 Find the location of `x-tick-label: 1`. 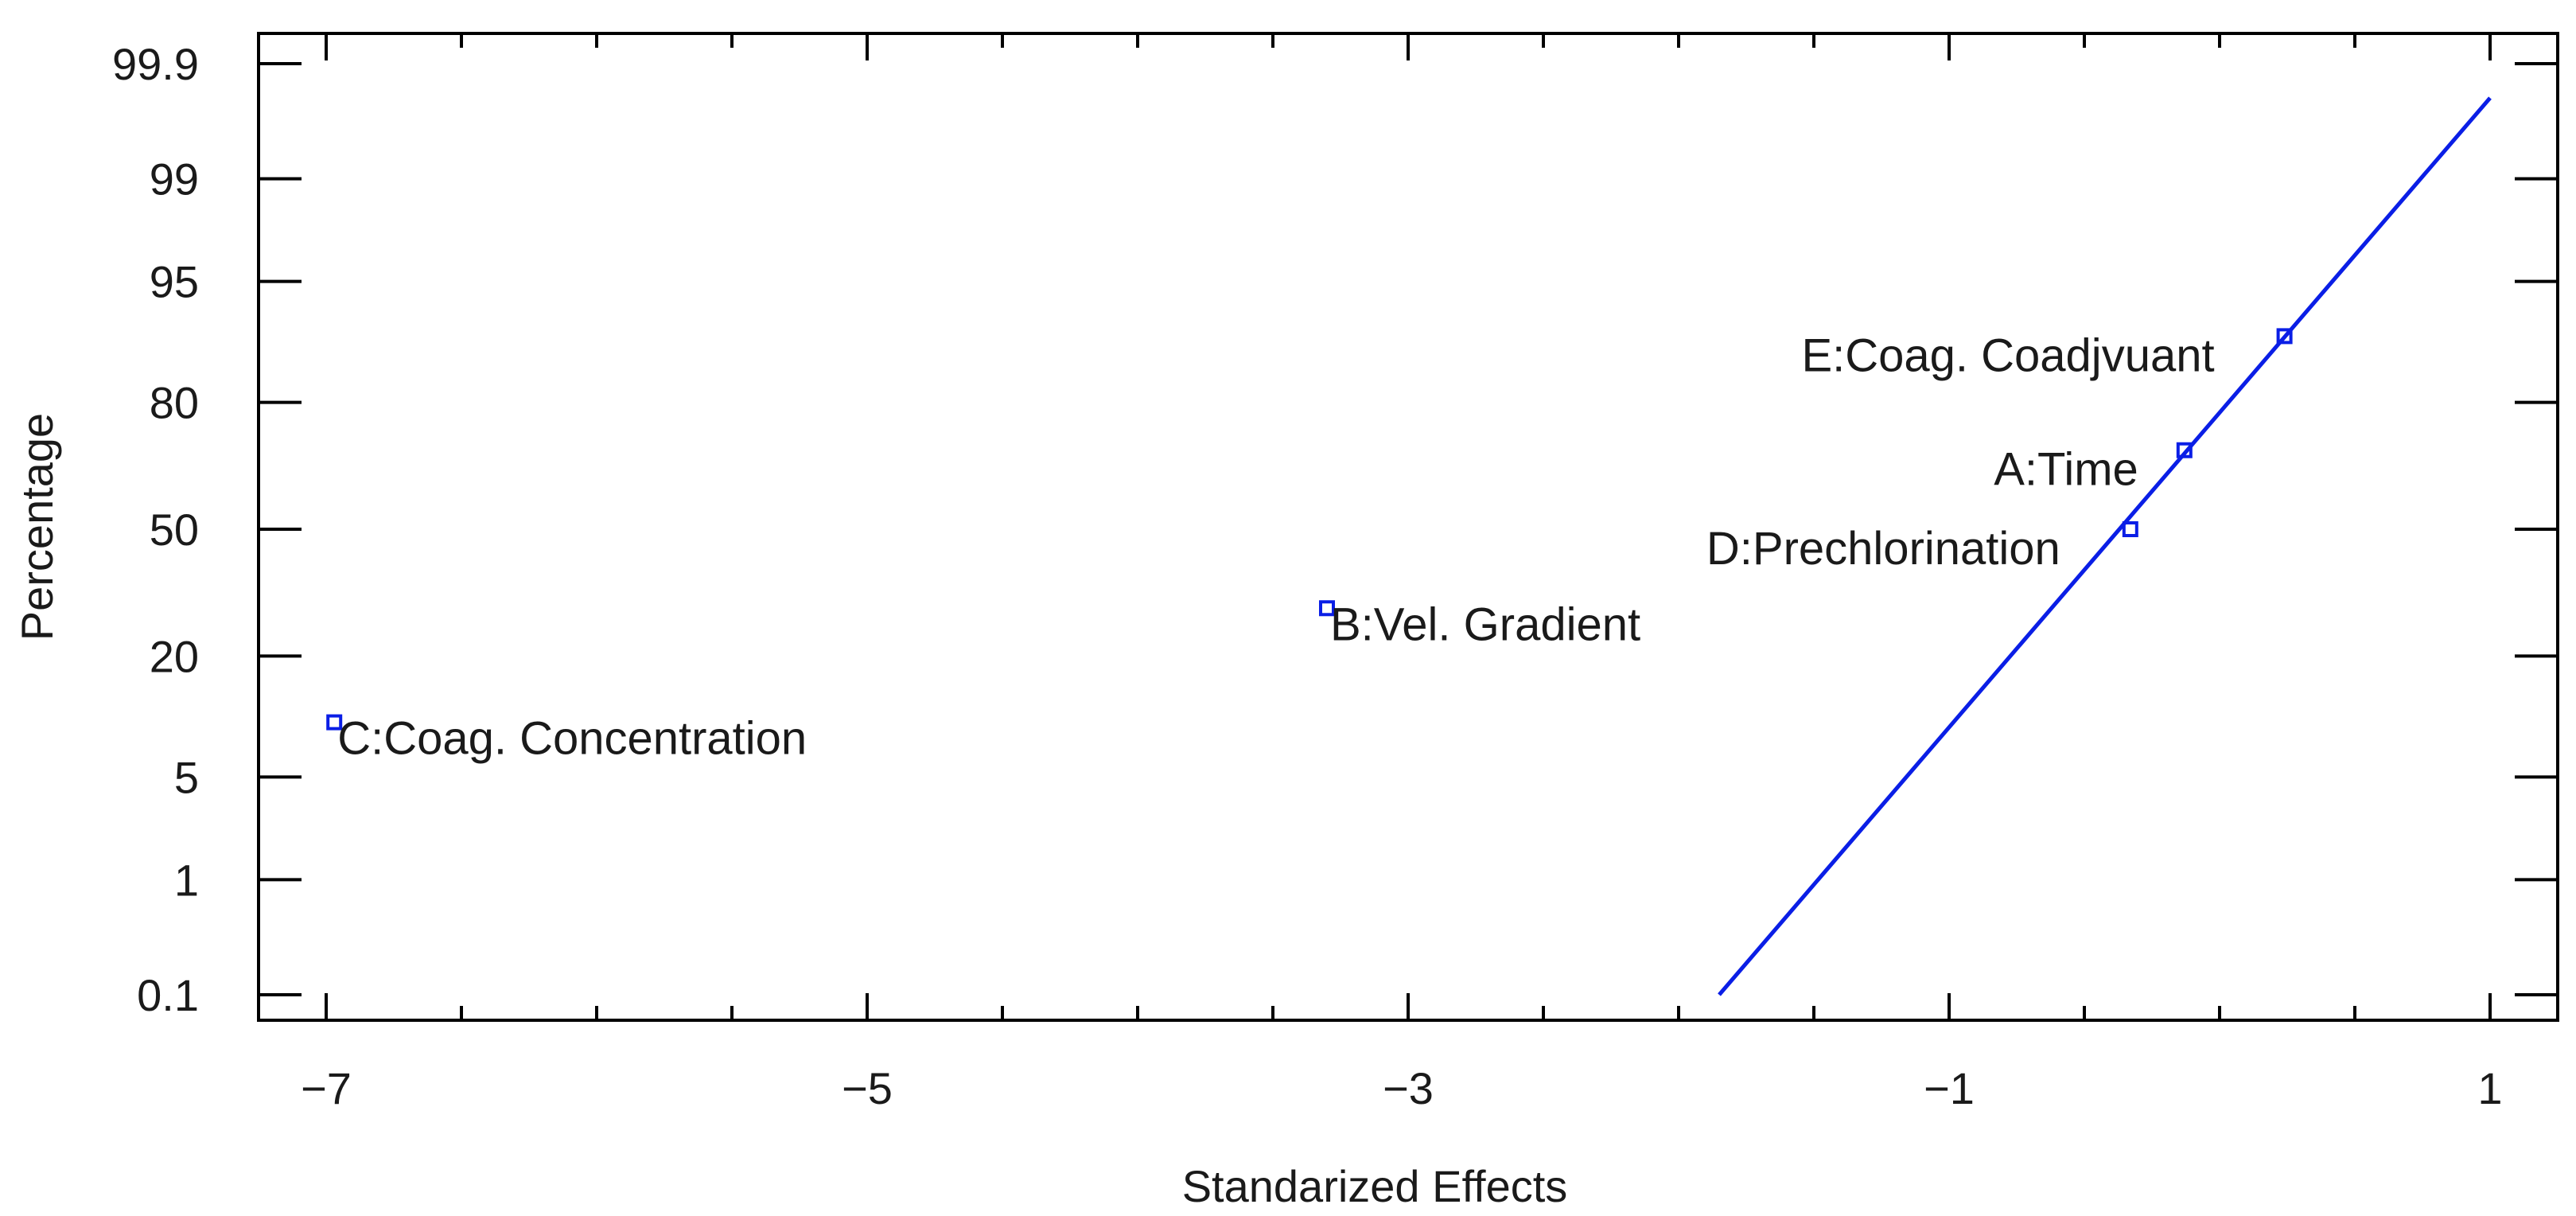

x-tick-label: 1 is located at coordinates (2490, 1088).